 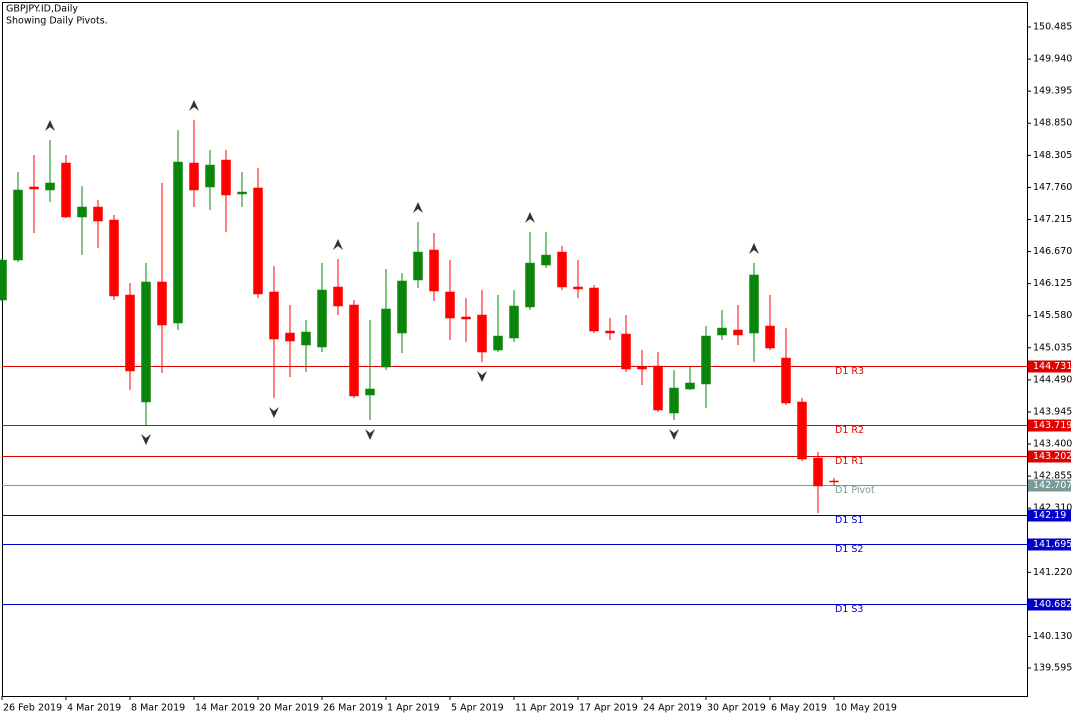 What do you see at coordinates (1052, 636) in the screenshot?
I see `y-tick-label: 140.130` at bounding box center [1052, 636].